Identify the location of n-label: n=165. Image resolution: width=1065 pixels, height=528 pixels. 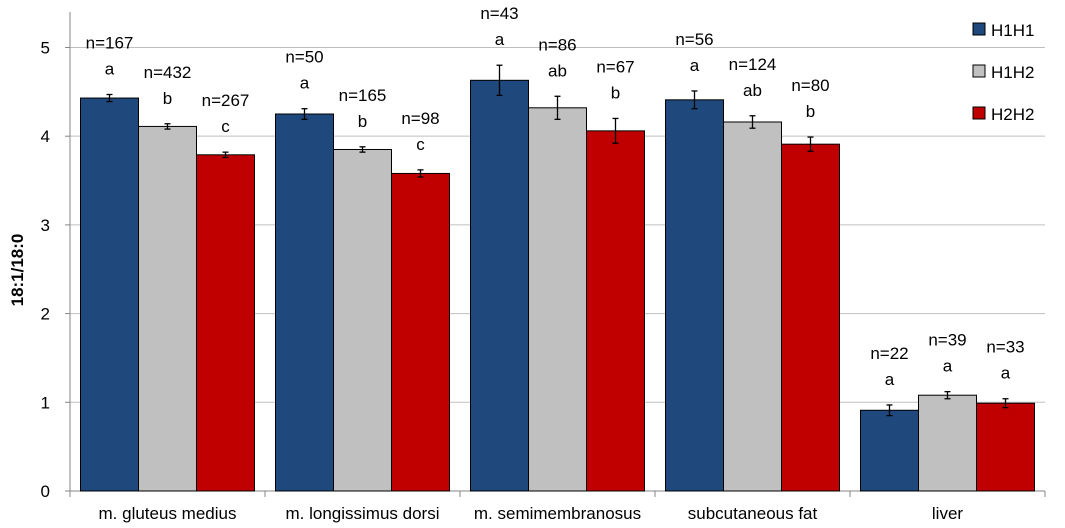
(363, 95).